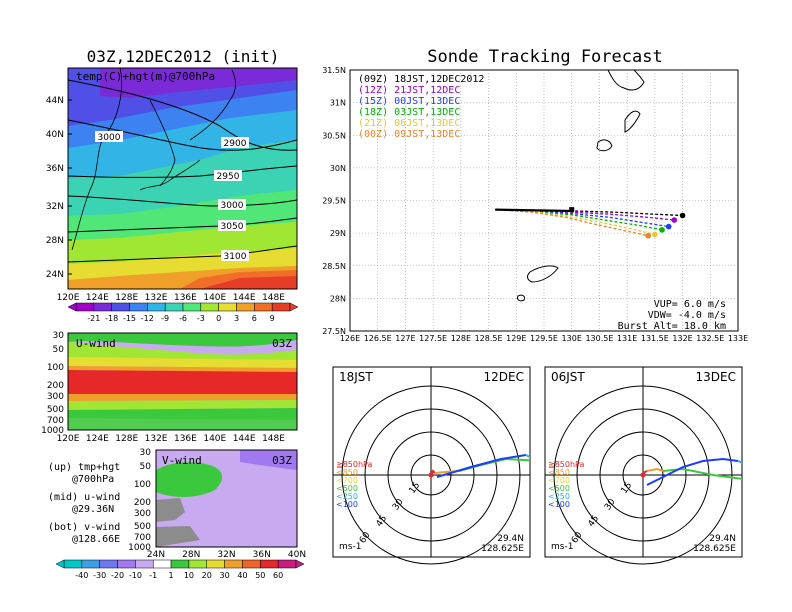  Describe the element at coordinates (55, 207) in the screenshot. I see `map-lat-label: 32N` at that location.